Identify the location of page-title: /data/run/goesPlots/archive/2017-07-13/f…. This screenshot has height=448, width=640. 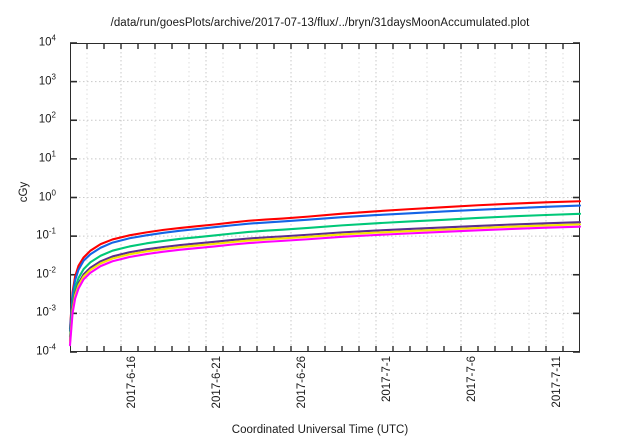
(320, 23).